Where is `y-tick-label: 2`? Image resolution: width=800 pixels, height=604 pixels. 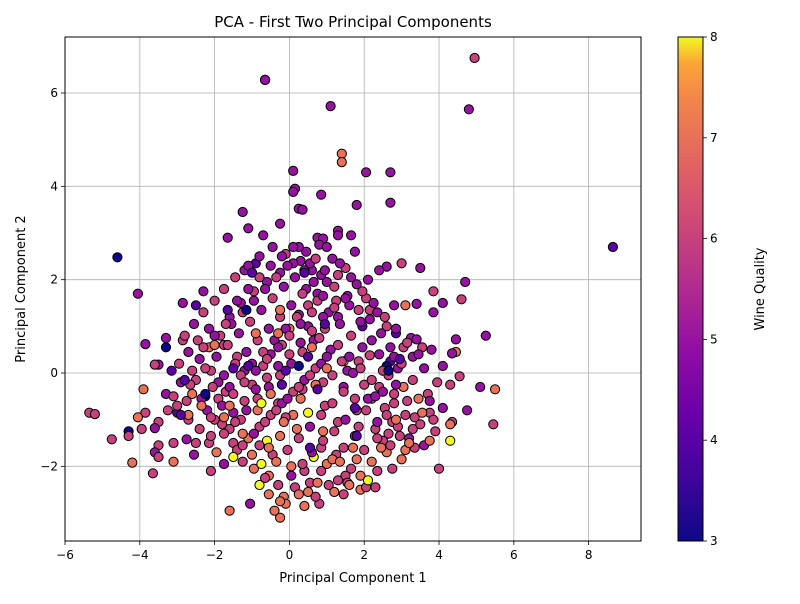 y-tick-label: 2 is located at coordinates (54, 280).